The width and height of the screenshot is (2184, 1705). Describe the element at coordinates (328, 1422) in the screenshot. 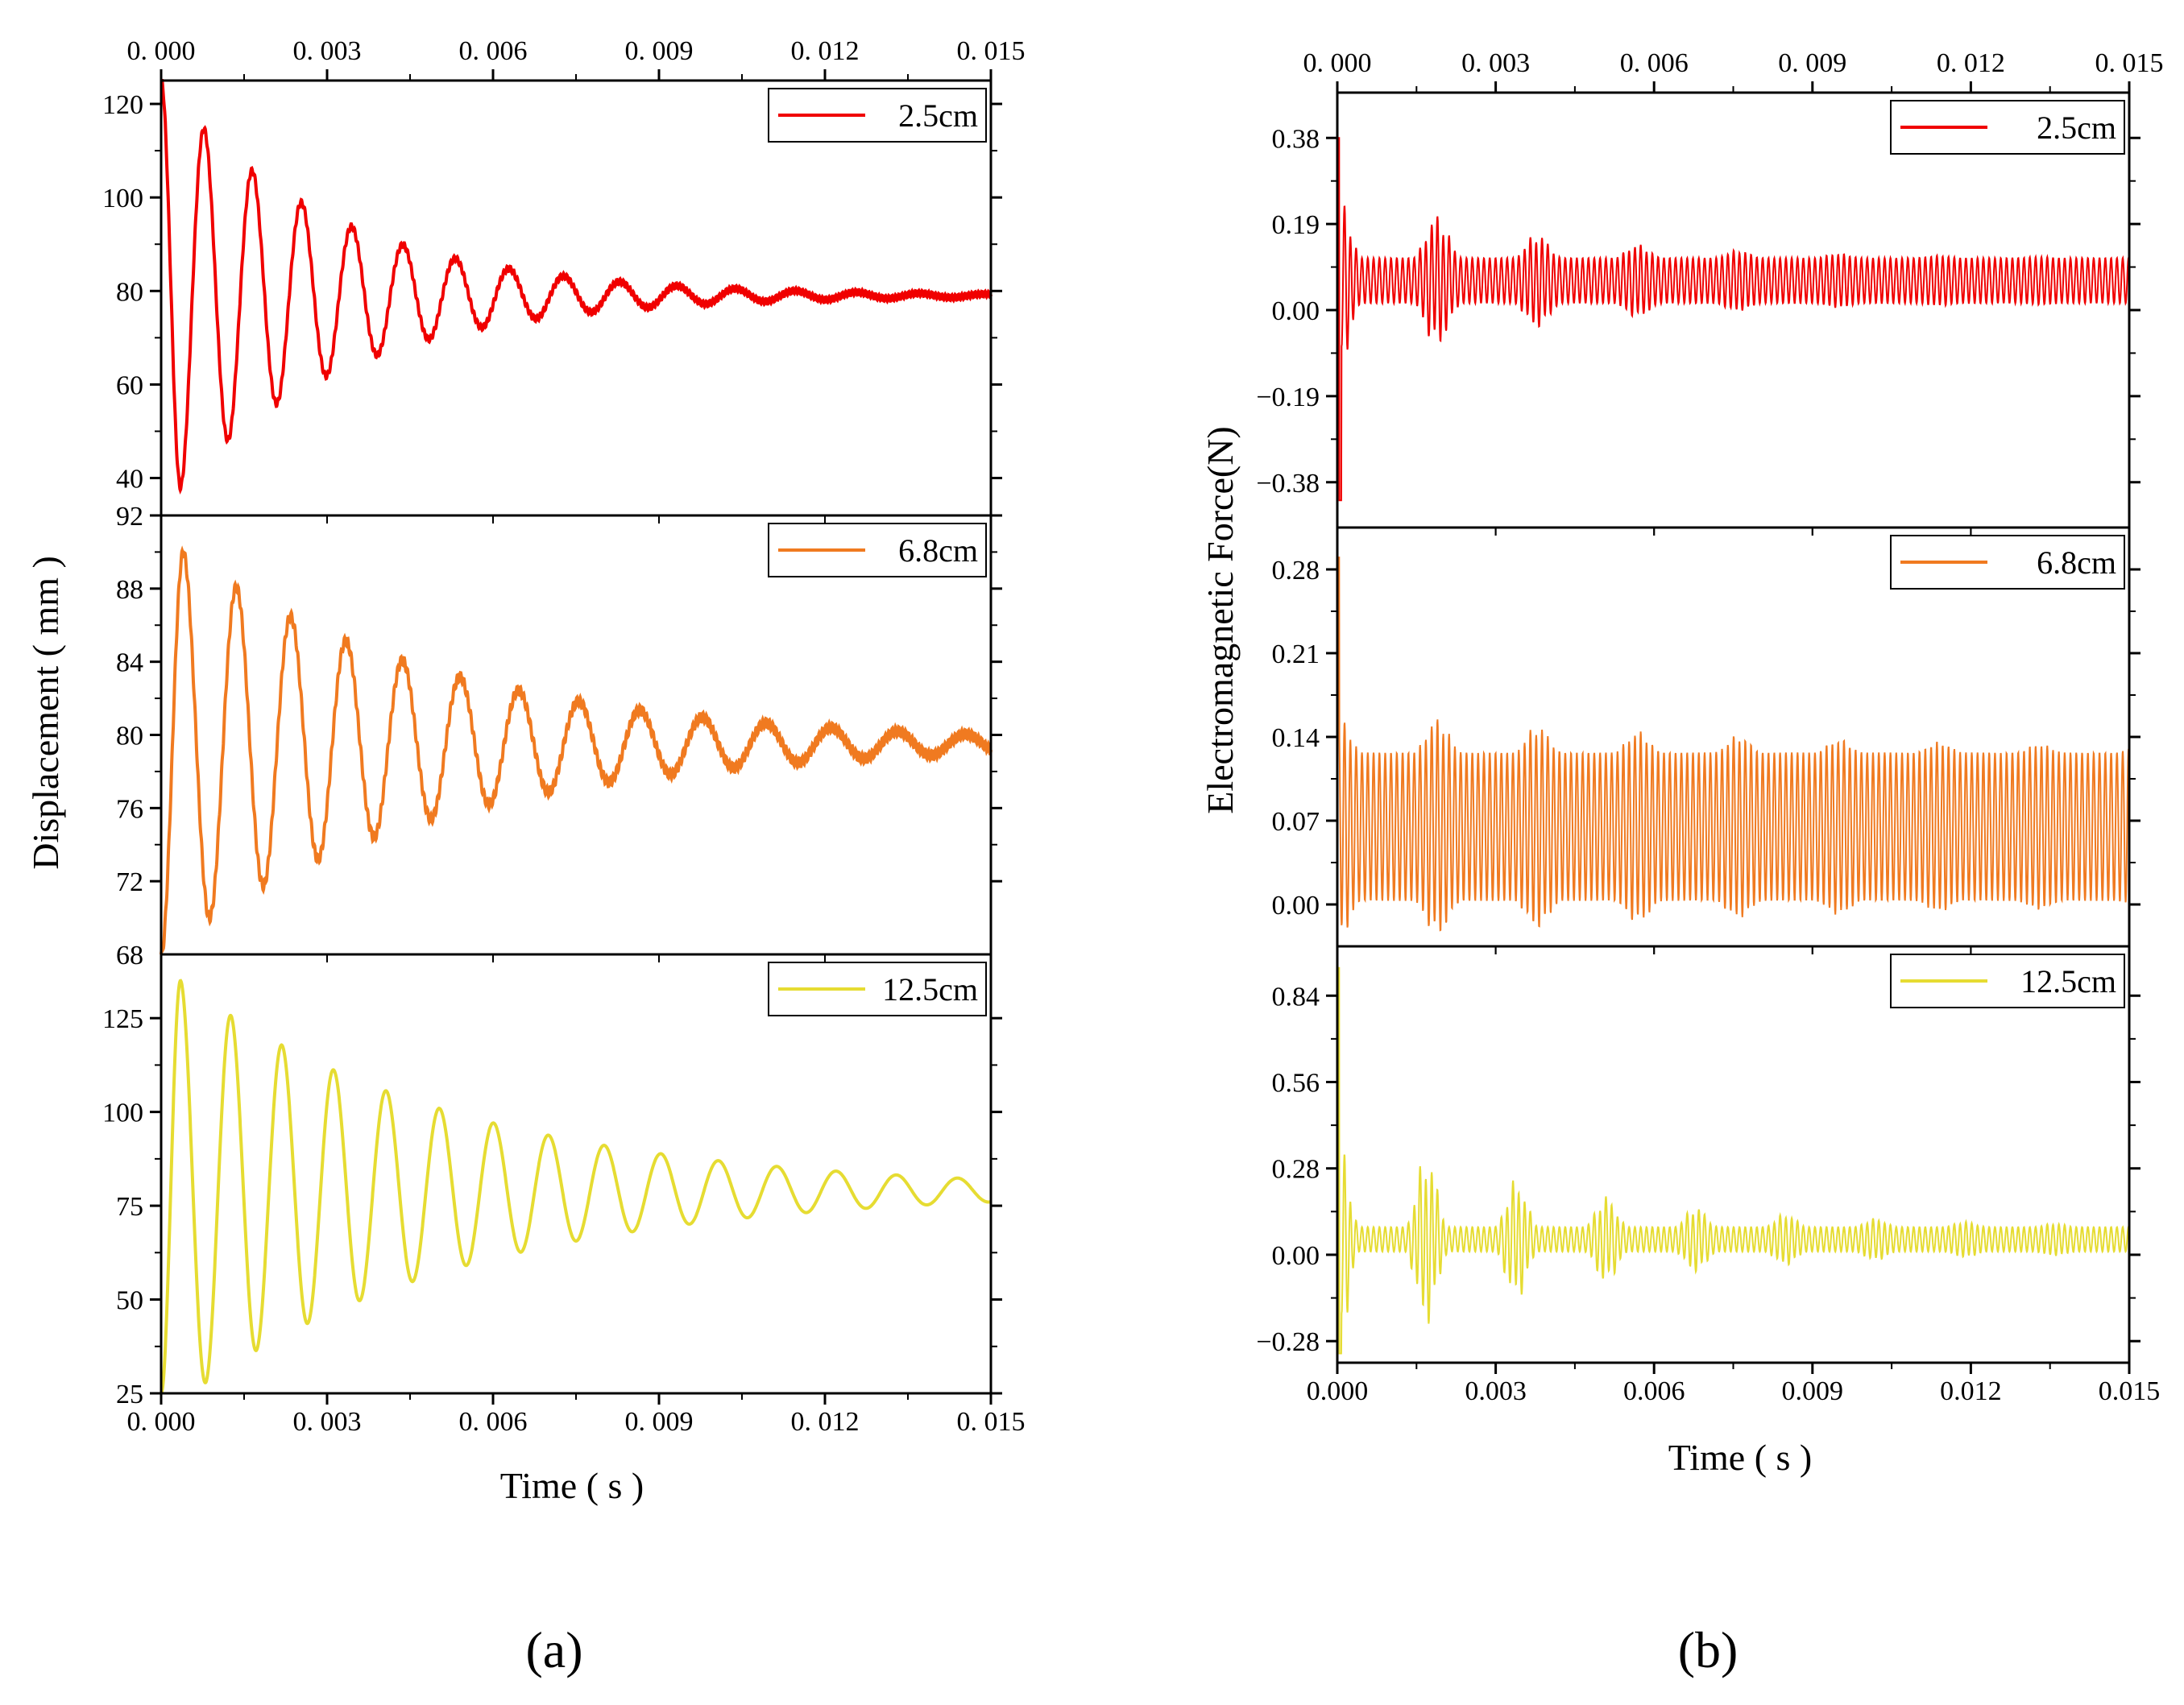

I see `panel-a-bottom-x-tick-label: 0. 003` at that location.